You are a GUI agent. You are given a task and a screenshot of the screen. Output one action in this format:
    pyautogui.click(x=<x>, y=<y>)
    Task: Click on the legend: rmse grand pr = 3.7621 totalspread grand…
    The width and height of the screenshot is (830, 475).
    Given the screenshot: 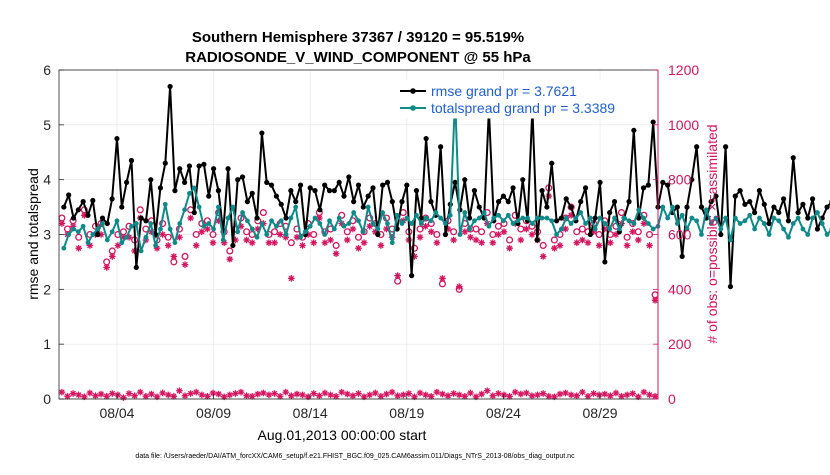 What is the action you would take?
    pyautogui.click(x=519, y=99)
    